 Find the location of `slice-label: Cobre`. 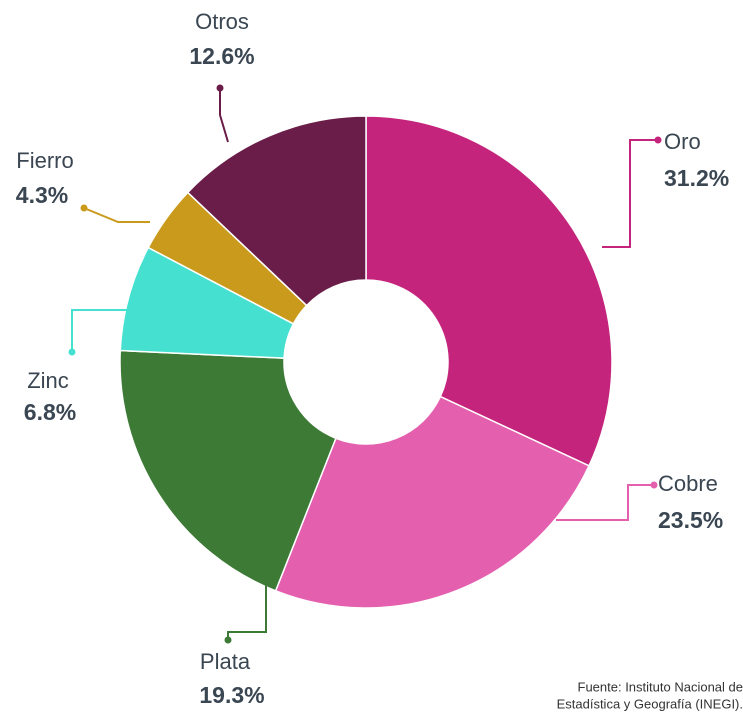

slice-label: Cobre is located at coordinates (688, 483).